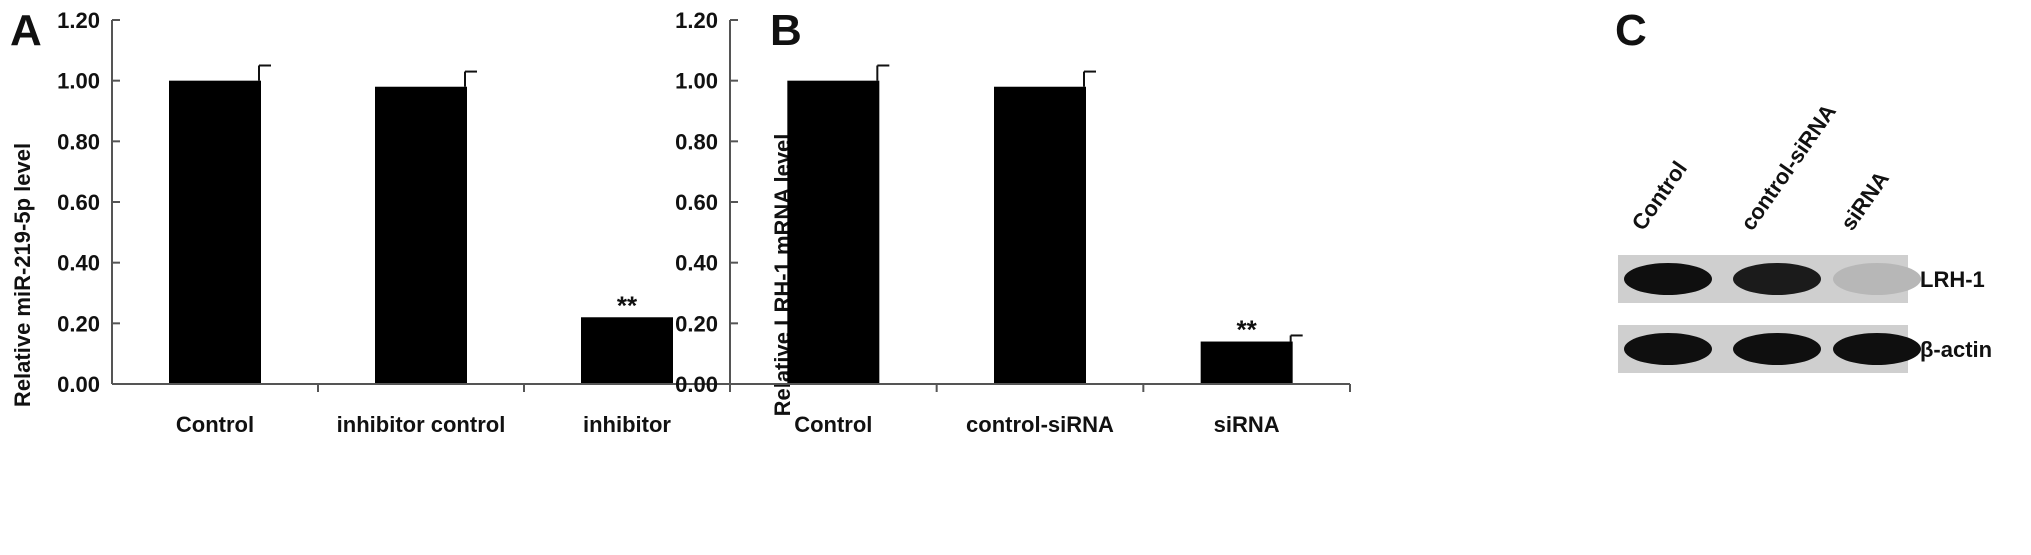  I want to click on blot-lane-label: siRNA, so click(1865, 200).